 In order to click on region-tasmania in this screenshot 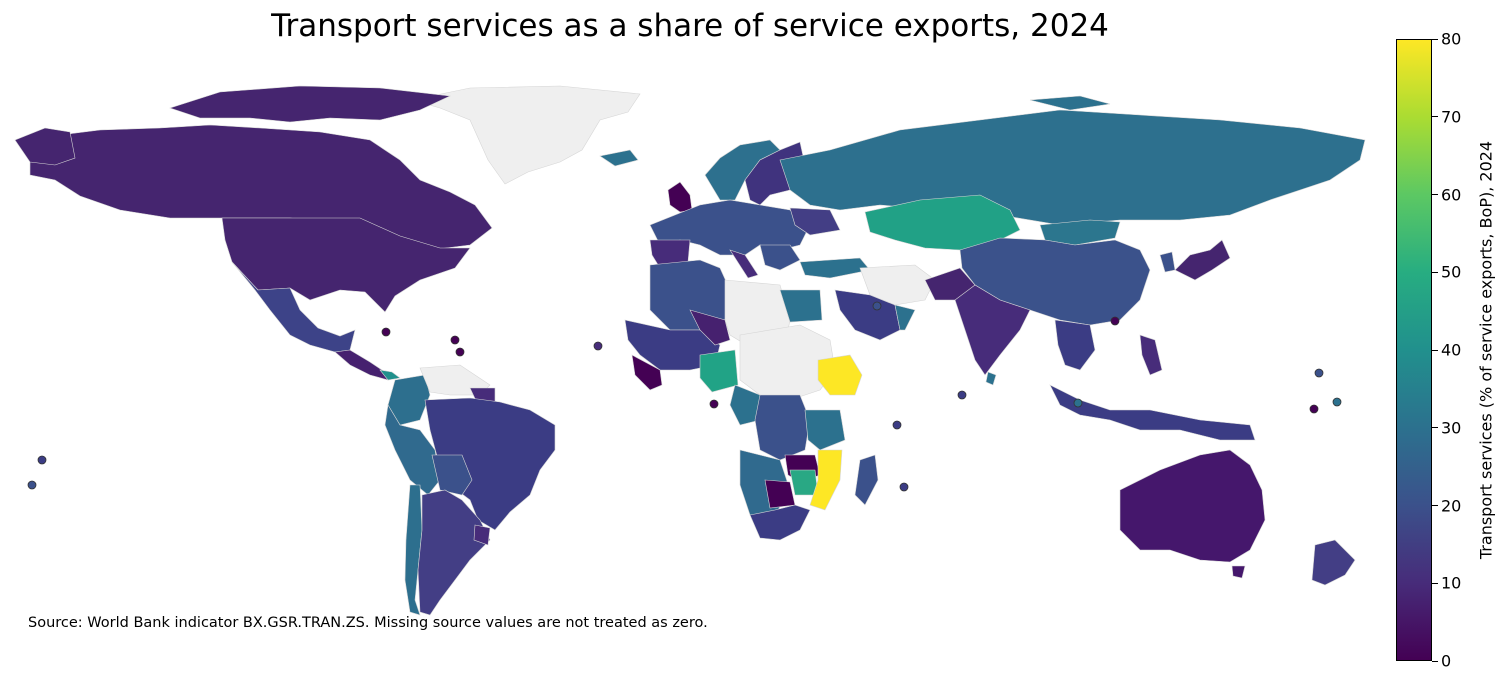, I will do `click(1238, 572)`.